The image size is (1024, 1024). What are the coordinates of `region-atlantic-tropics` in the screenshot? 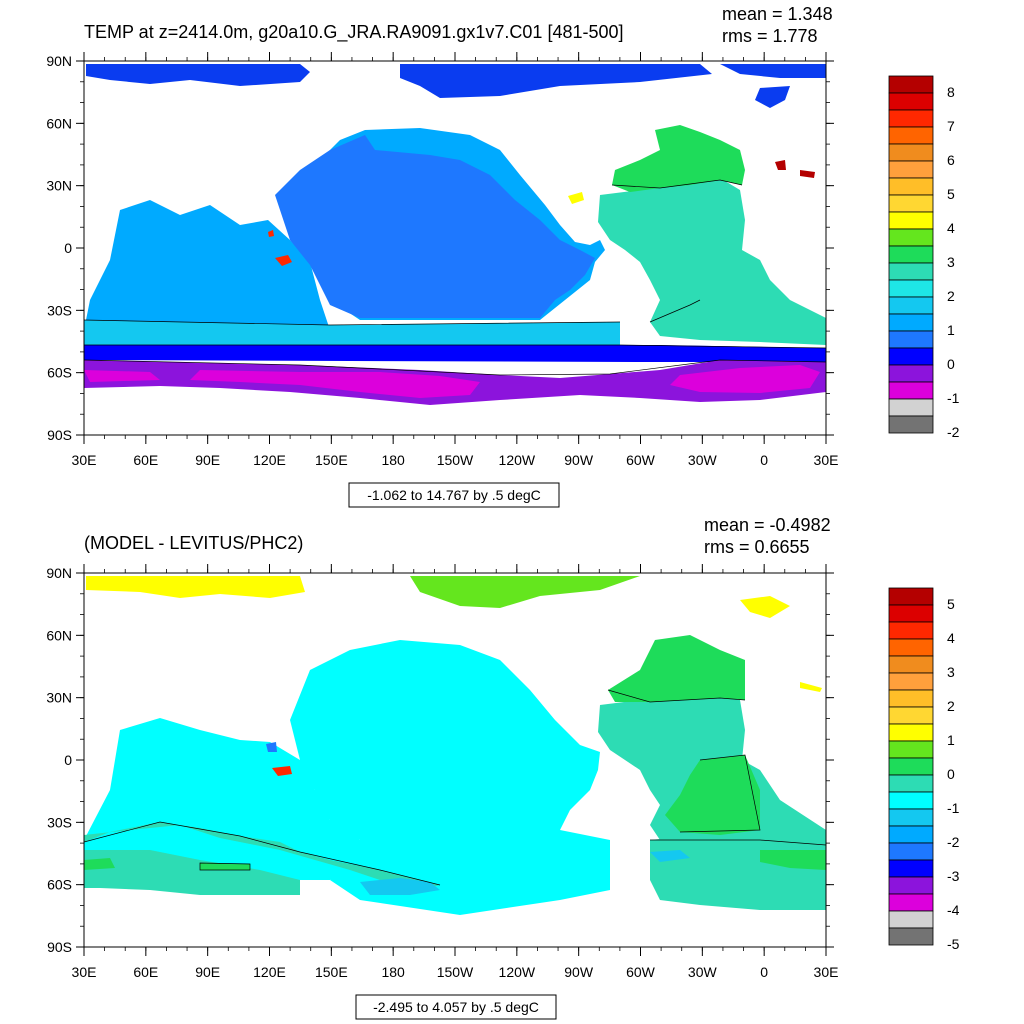 It's located at (684, 735).